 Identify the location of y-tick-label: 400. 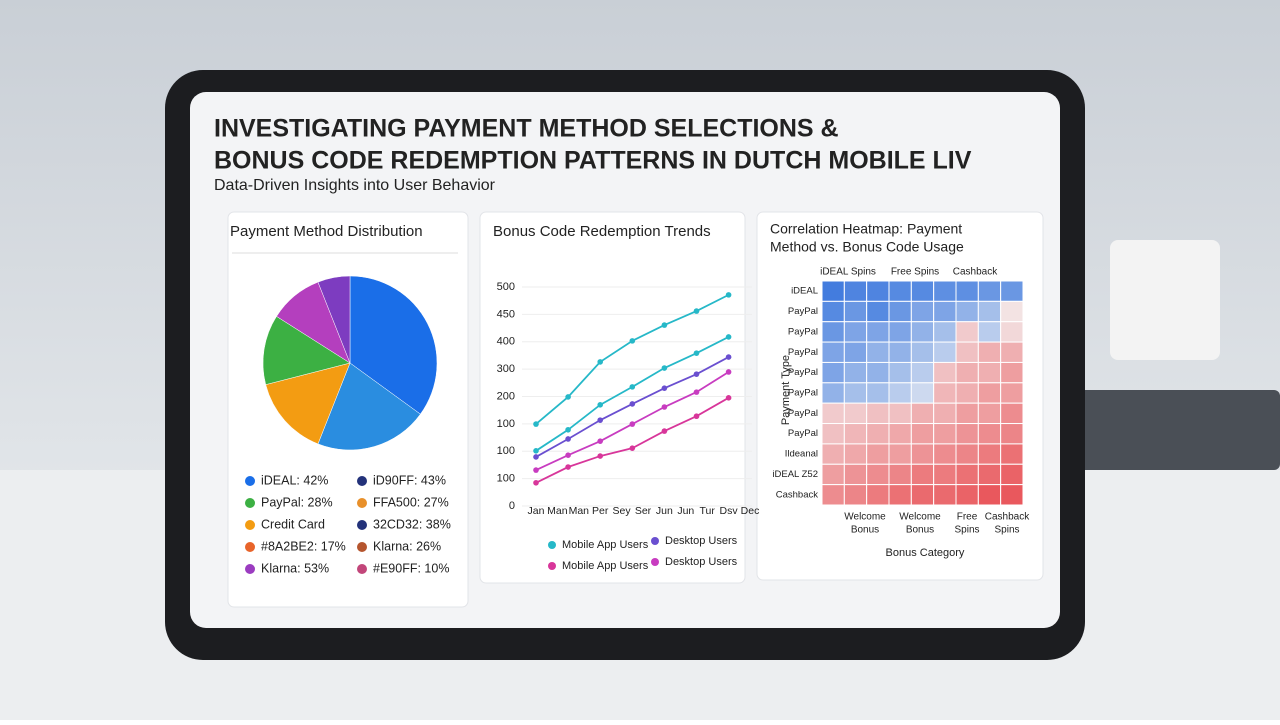
(506, 342).